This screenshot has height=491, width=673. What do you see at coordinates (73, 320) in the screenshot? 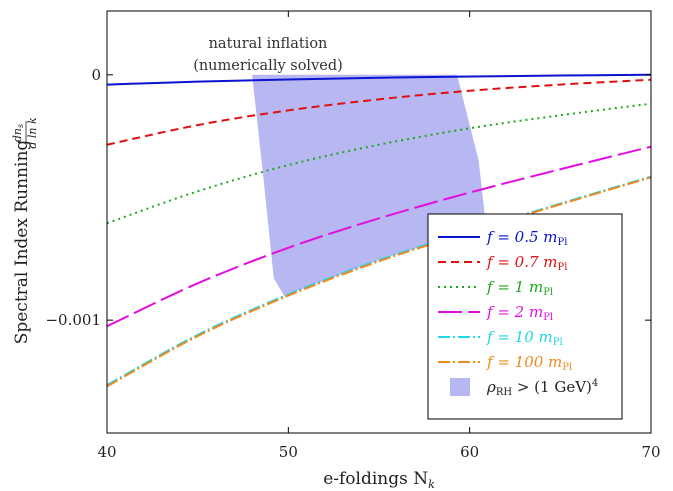
I see `y-tick-label: −0.001` at bounding box center [73, 320].